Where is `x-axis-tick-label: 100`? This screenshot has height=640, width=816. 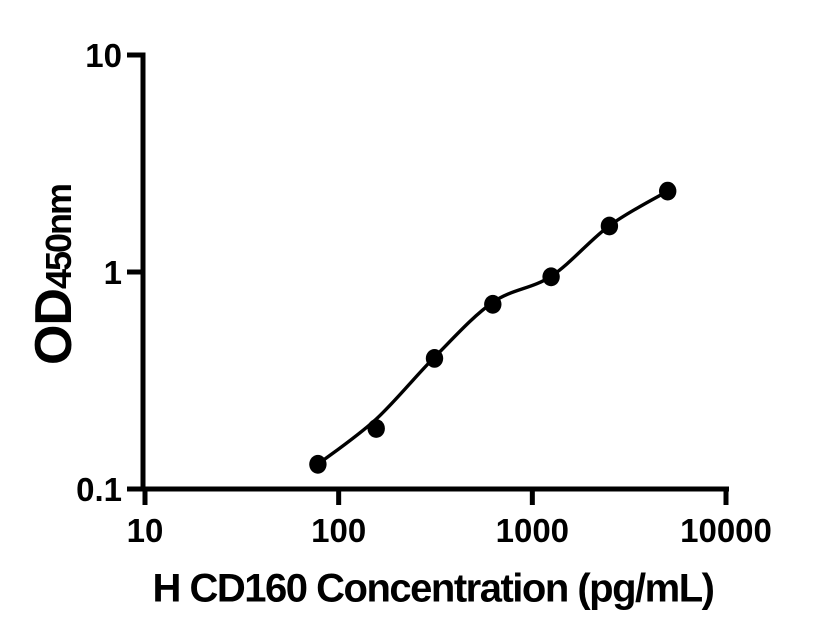 x-axis-tick-label: 100 is located at coordinates (338, 530).